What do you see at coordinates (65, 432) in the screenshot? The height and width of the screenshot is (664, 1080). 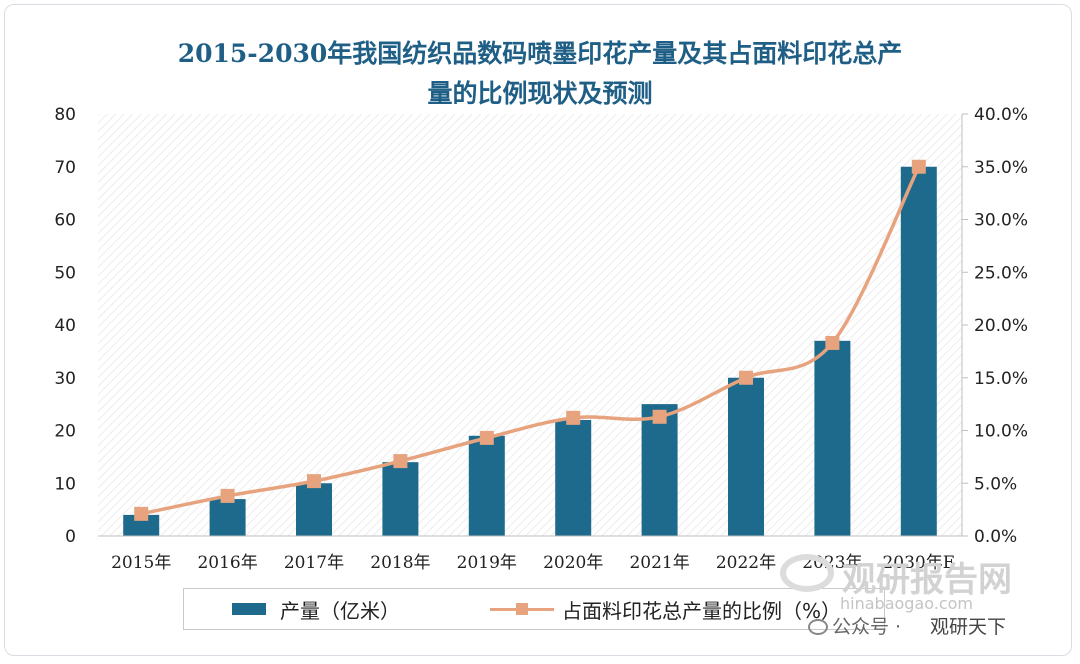 I see `y-left-tick-2: 20` at bounding box center [65, 432].